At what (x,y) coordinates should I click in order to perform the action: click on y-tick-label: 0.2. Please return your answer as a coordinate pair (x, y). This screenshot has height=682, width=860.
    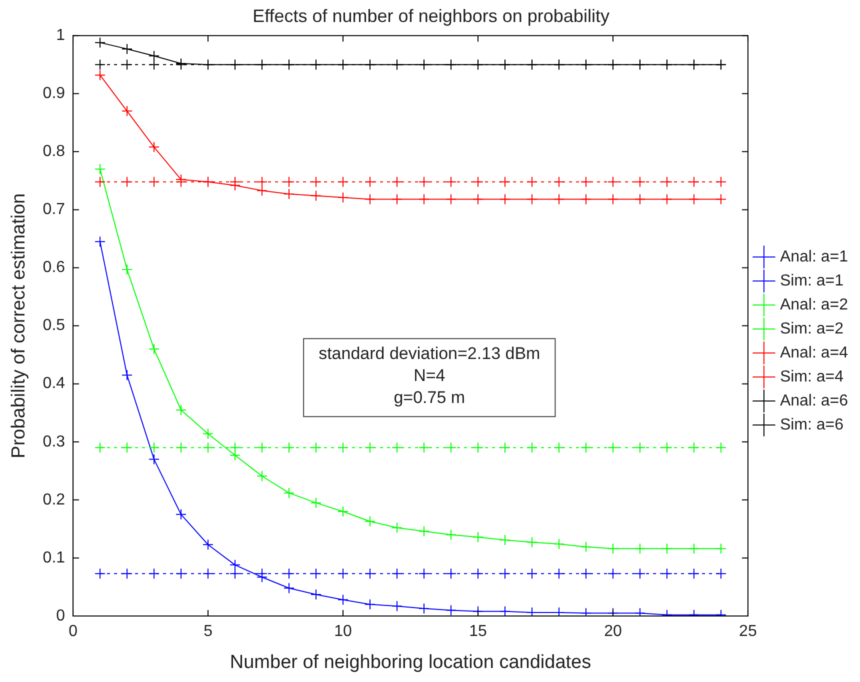
    Looking at the image, I should click on (54, 499).